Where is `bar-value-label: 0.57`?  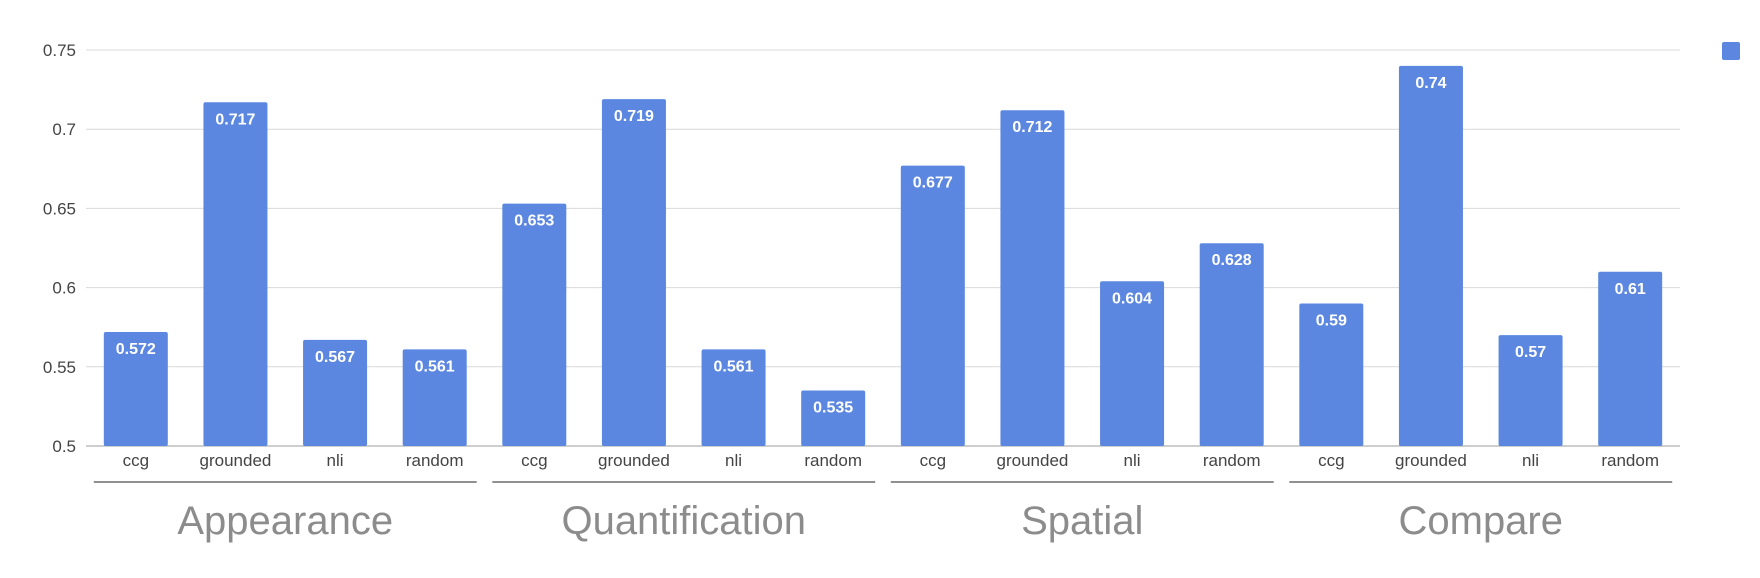 bar-value-label: 0.57 is located at coordinates (1530, 352).